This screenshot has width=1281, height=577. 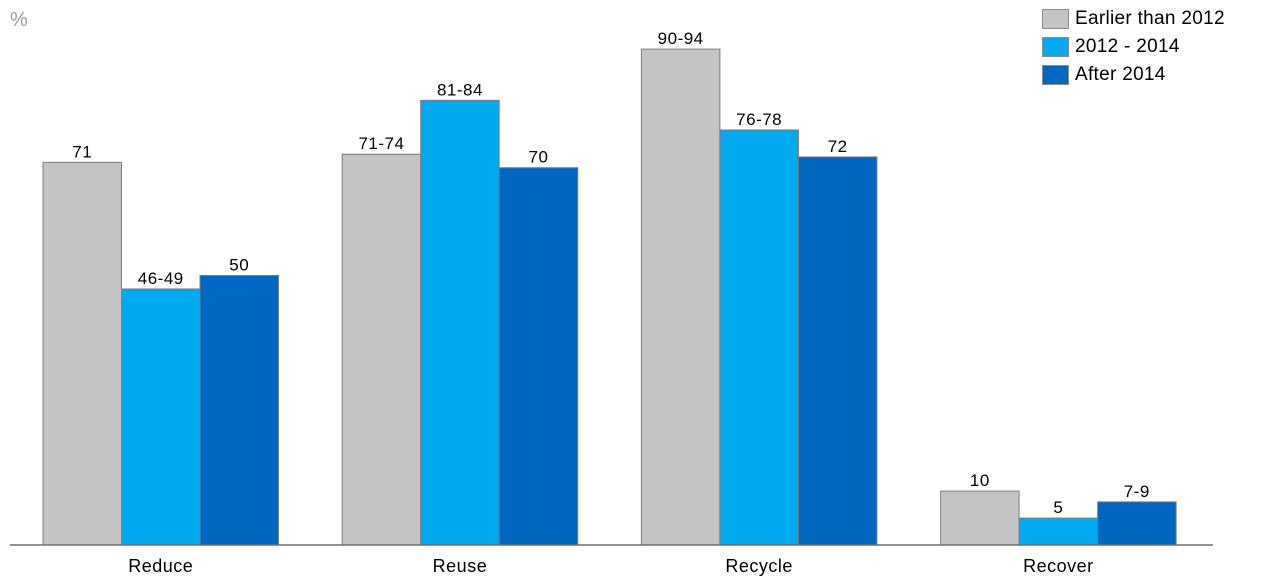 I want to click on data-label-recycle-2012-2014: 76-78, so click(x=759, y=119).